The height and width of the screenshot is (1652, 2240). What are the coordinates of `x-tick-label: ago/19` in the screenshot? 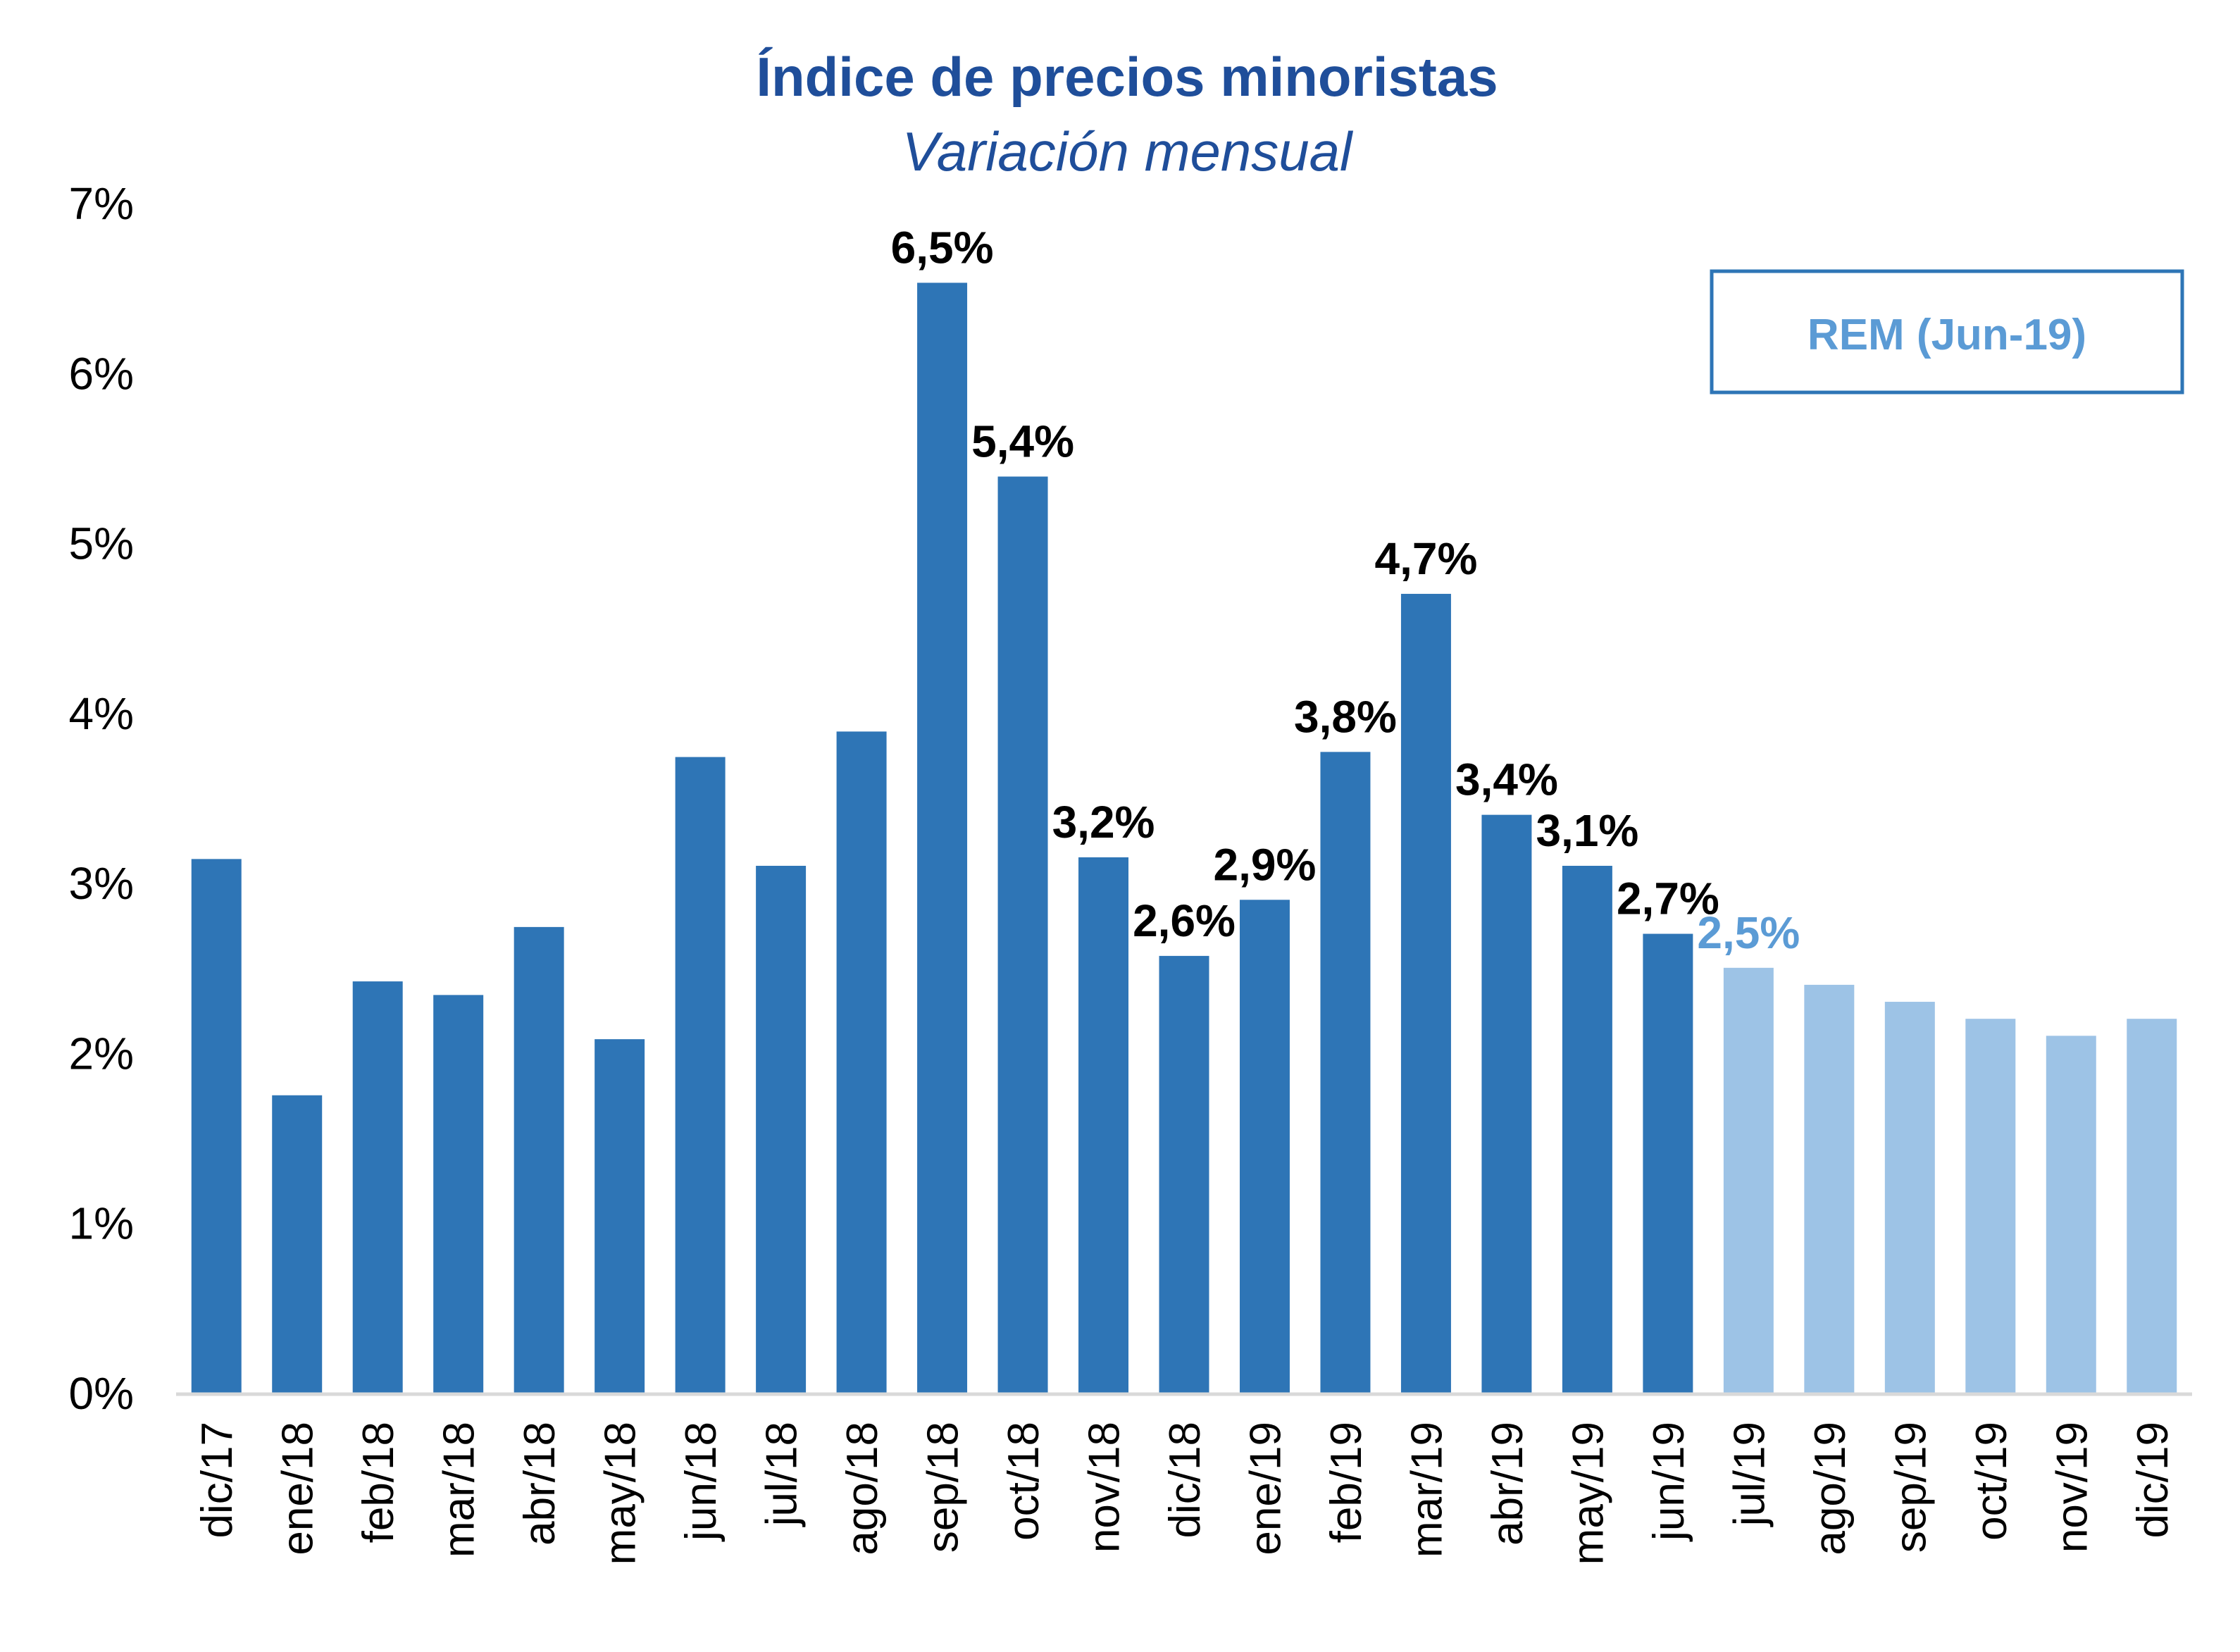 It's located at (1830, 1488).